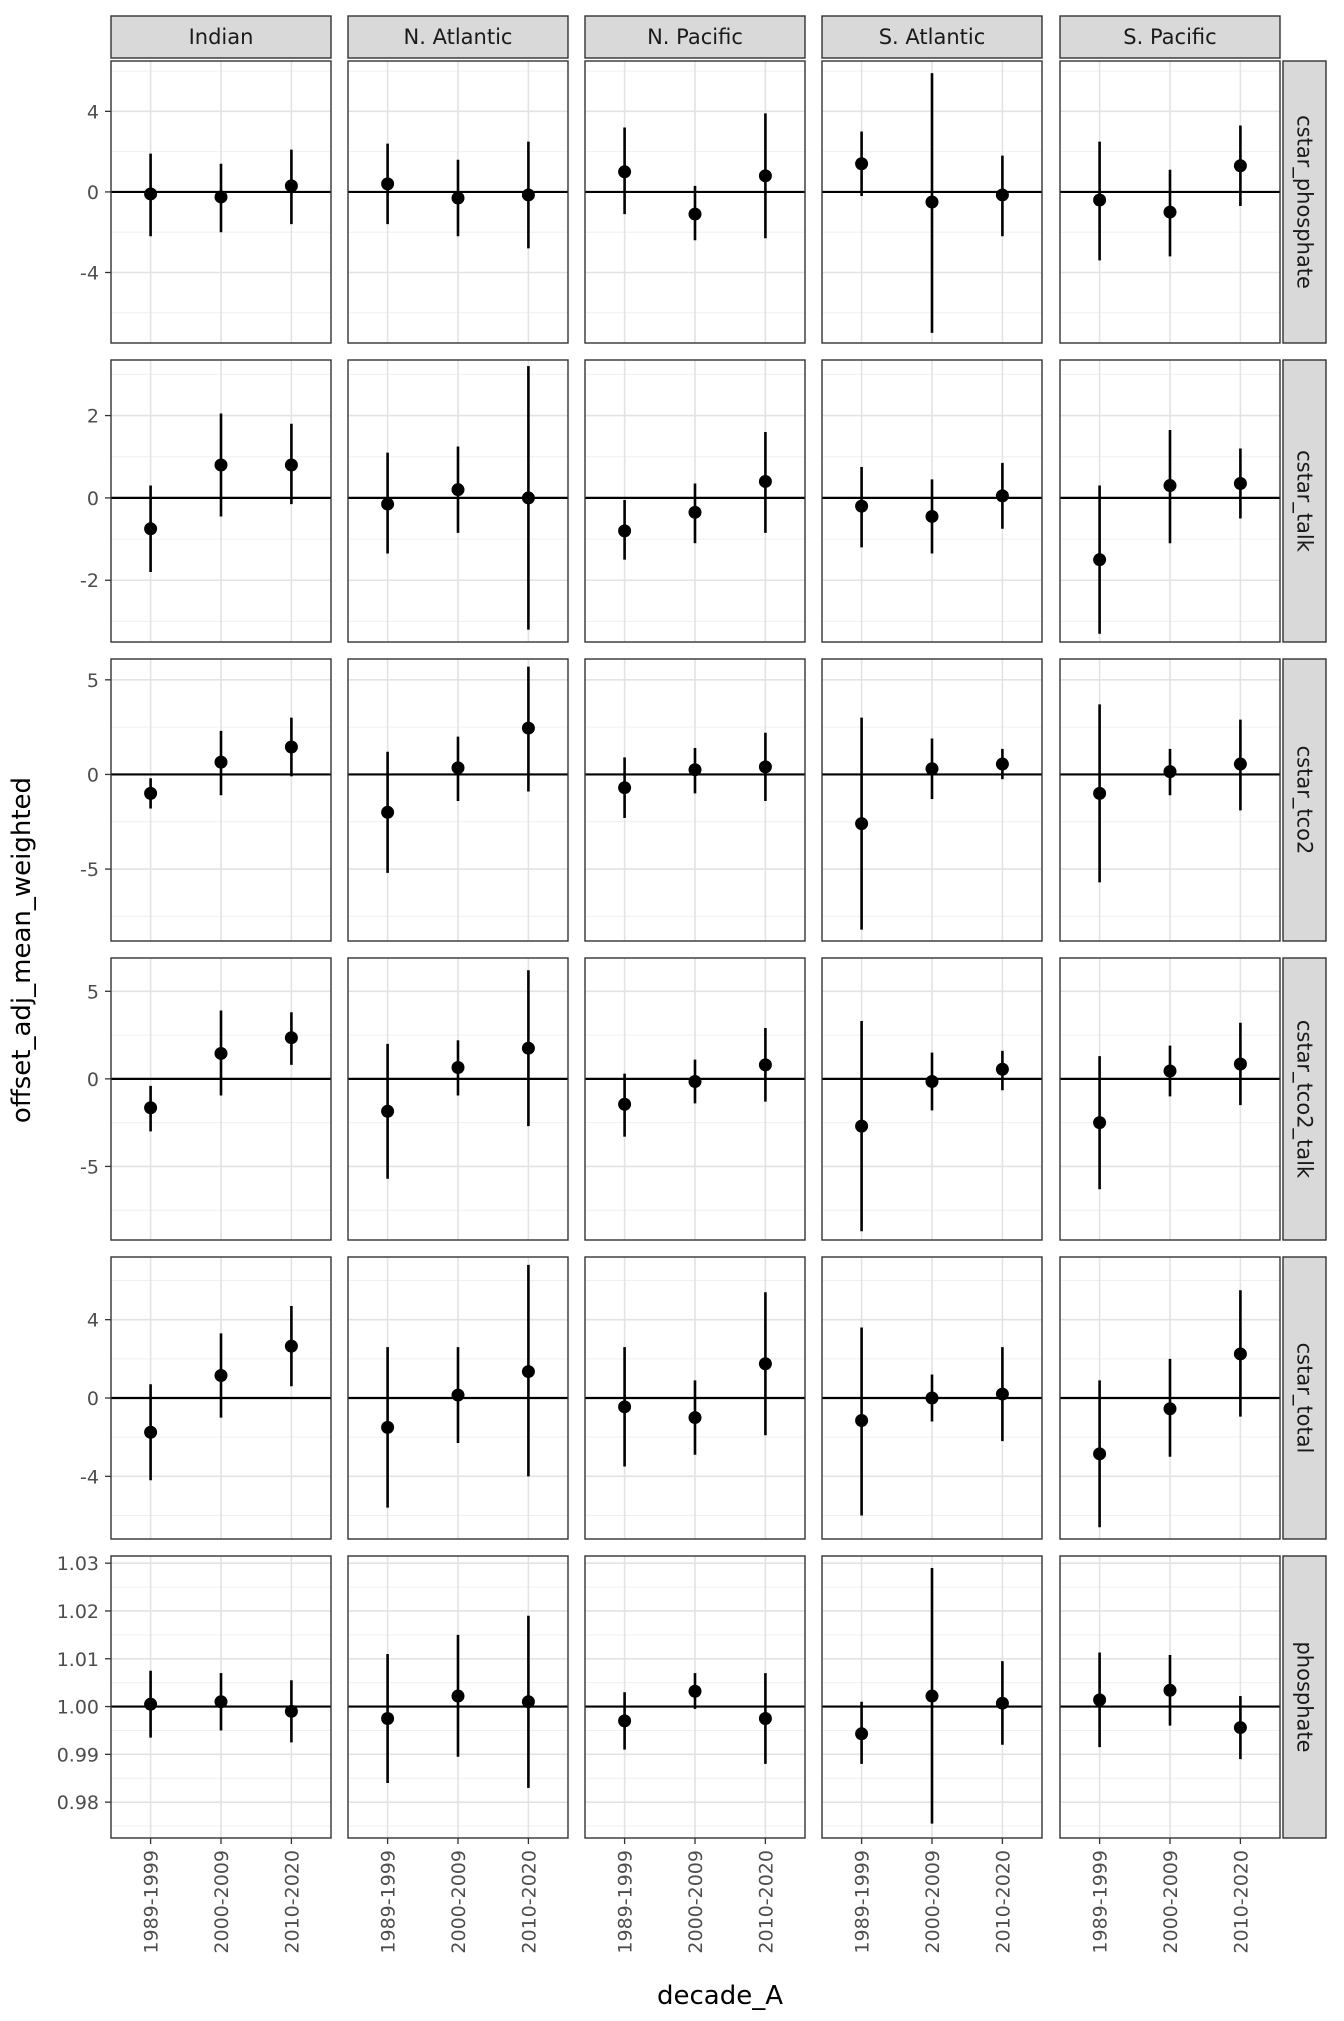 The height and width of the screenshot is (2021, 1344). I want to click on row-strip-cstar-tco2: cstar_tco2, so click(1304, 800).